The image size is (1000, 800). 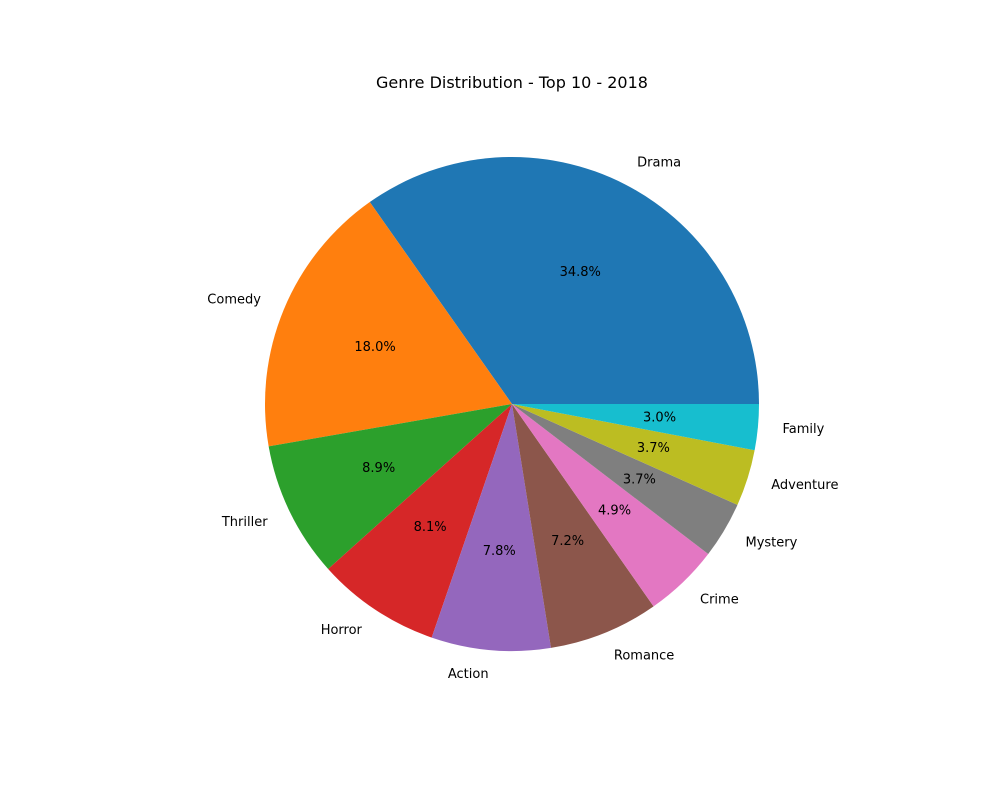 I want to click on pct-label-crime: 4.9%, so click(x=614, y=510).